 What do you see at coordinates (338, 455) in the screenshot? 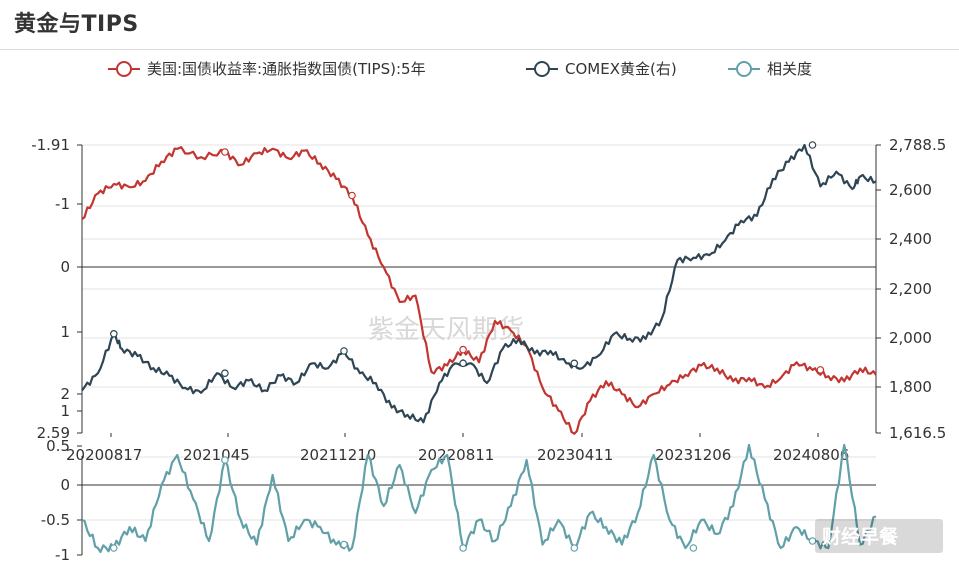
I see `x-axis-tick-label: 20211210` at bounding box center [338, 455].